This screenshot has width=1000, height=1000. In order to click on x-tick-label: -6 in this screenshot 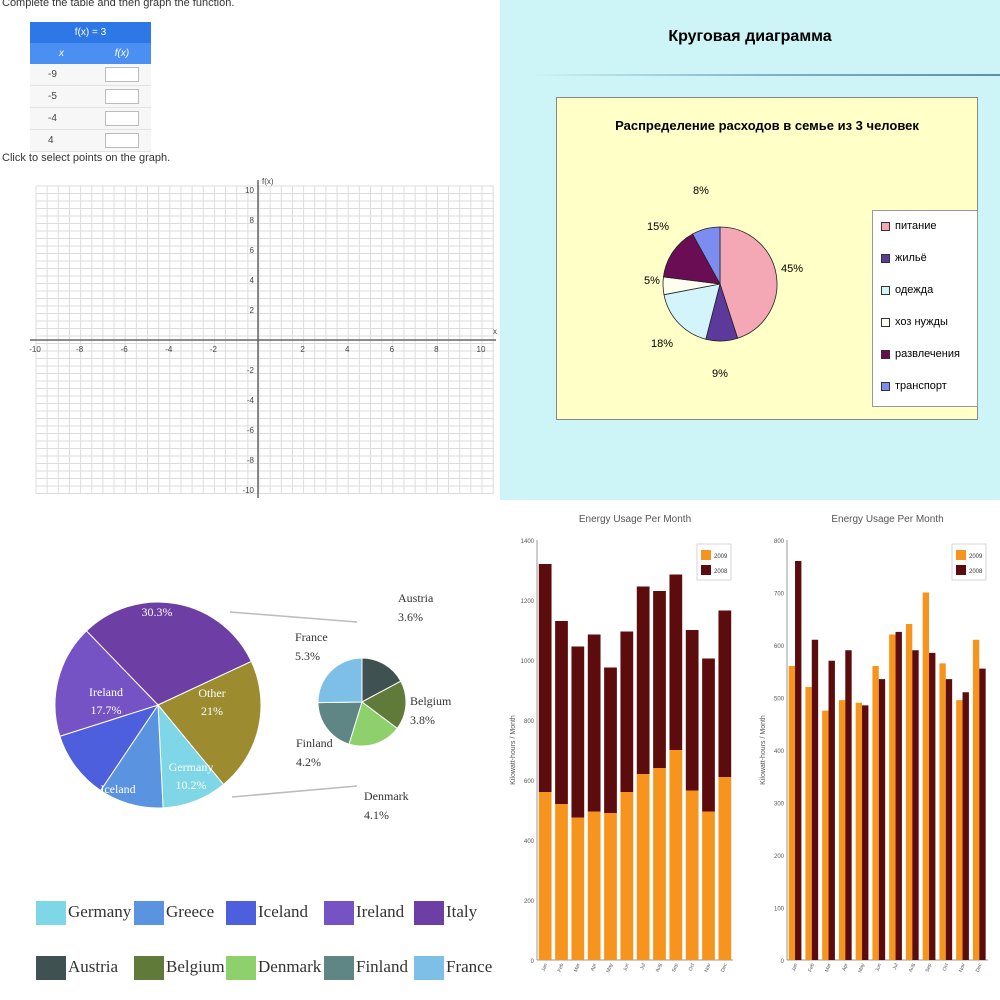, I will do `click(125, 349)`.